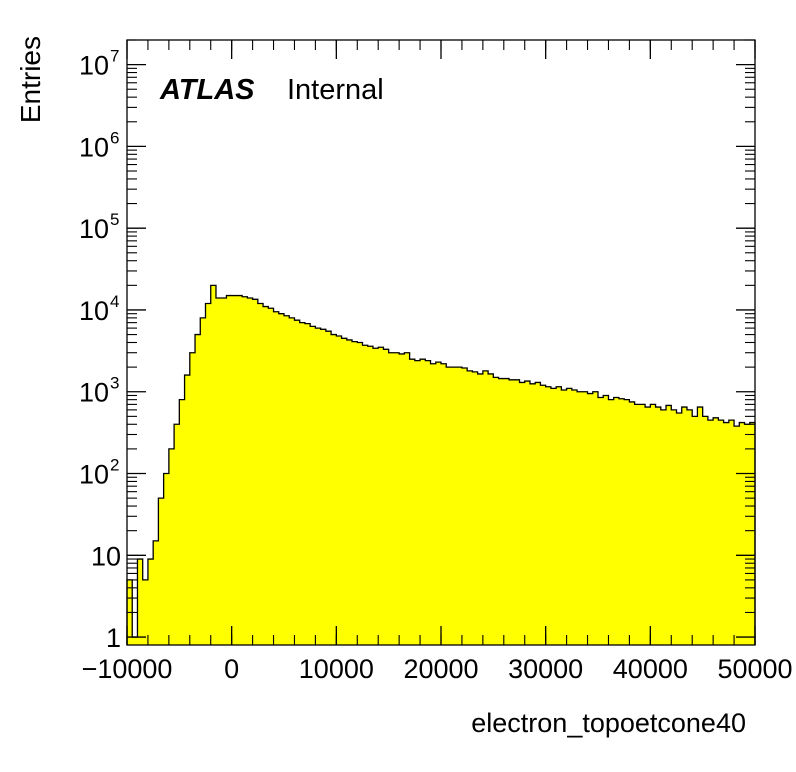 Image resolution: width=796 pixels, height=772 pixels. I want to click on x-axis-label: electron_topoetcone40, so click(608, 723).